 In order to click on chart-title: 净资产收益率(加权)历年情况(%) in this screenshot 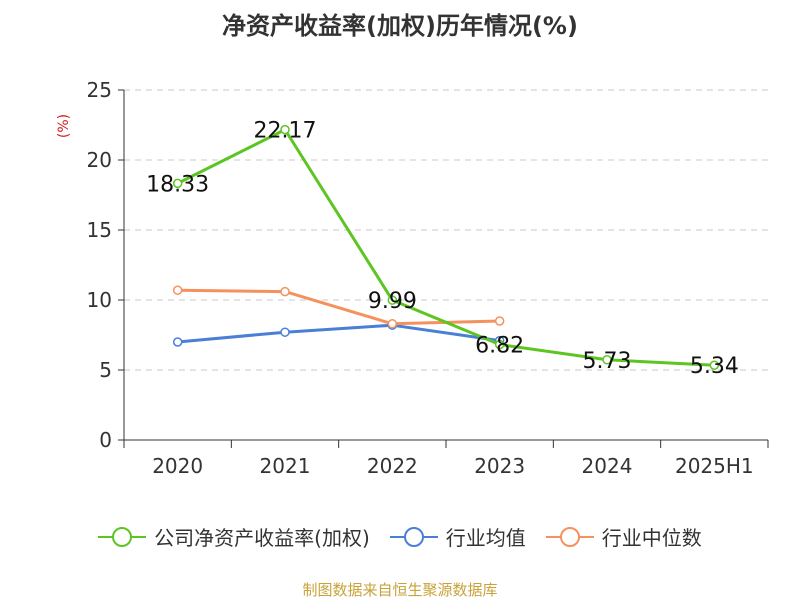, I will do `click(400, 26)`.